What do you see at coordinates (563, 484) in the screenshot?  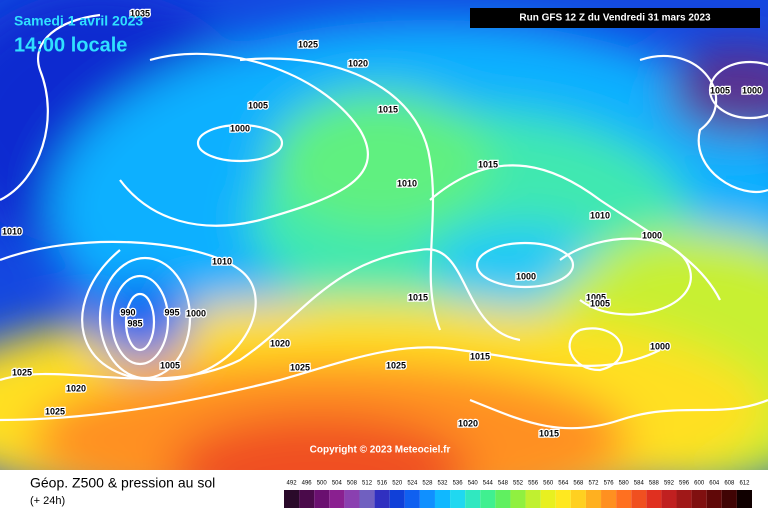 I see `scale-tick-label: 564` at bounding box center [563, 484].